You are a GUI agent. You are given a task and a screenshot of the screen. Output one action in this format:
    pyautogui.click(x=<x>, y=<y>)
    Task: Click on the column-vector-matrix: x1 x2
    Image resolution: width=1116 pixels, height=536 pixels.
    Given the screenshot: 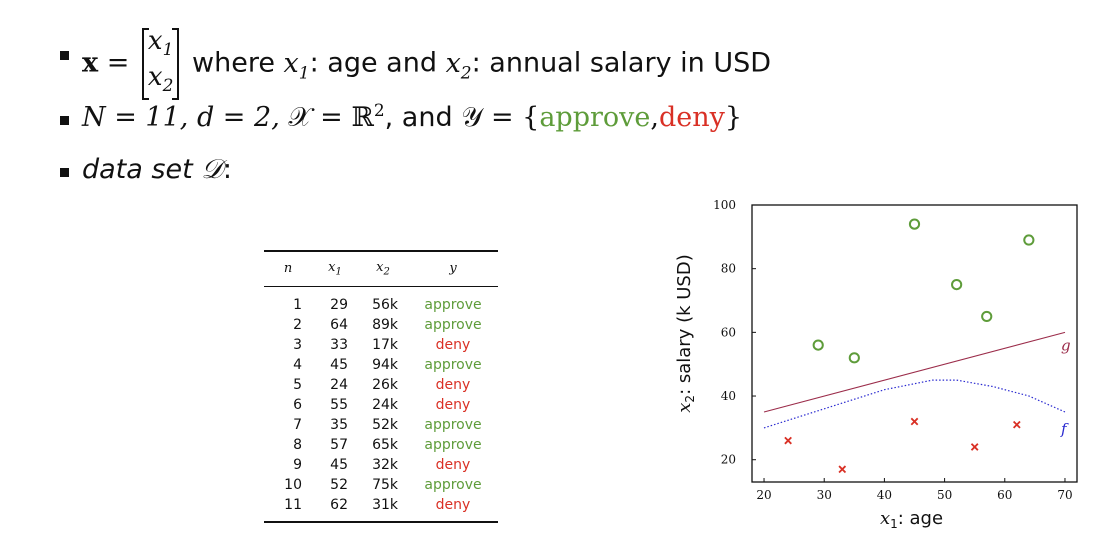 What is the action you would take?
    pyautogui.click(x=160, y=63)
    